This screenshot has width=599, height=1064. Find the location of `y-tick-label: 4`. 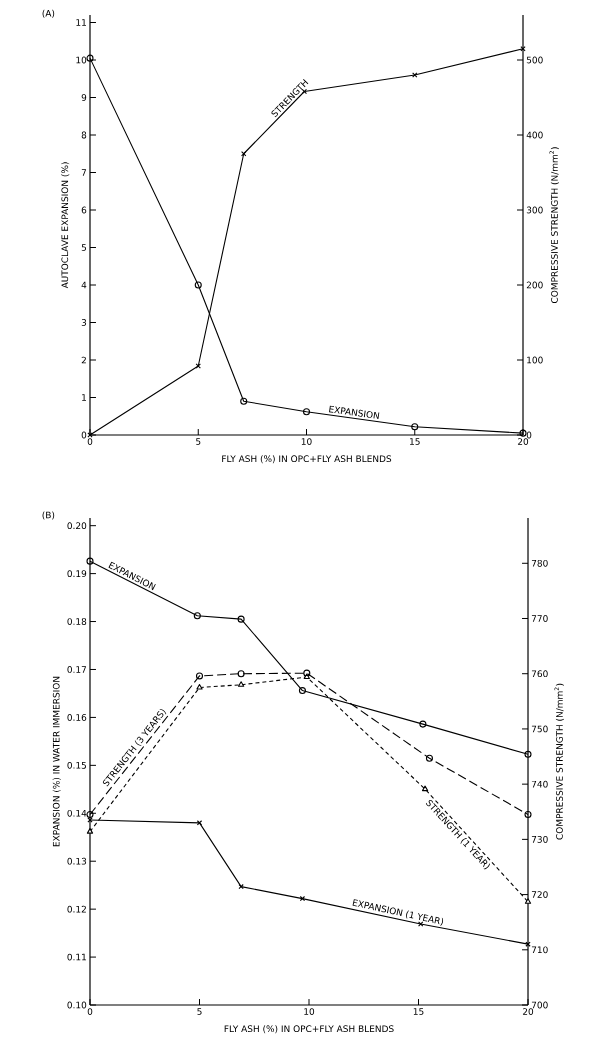

y-tick-label: 4 is located at coordinates (84, 285).